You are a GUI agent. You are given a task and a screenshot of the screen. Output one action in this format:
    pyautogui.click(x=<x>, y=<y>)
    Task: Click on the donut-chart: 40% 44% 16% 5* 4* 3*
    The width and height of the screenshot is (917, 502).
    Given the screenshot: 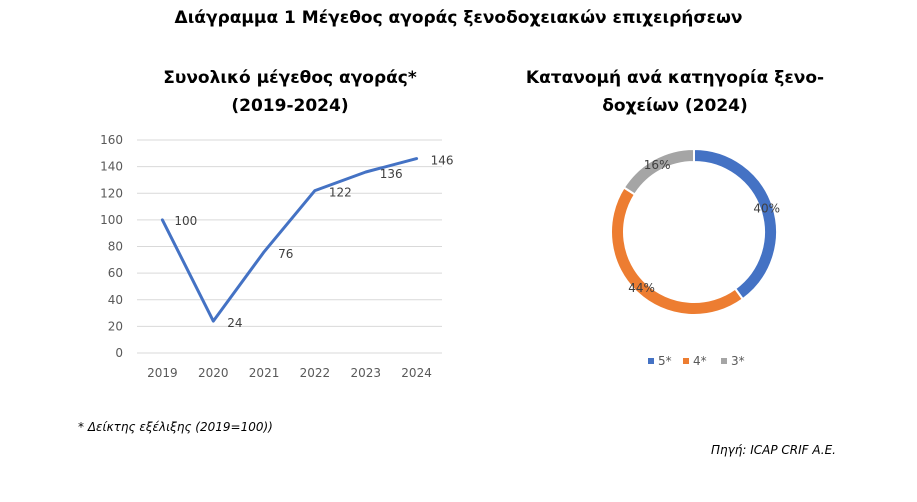 What is the action you would take?
    pyautogui.click(x=695, y=257)
    